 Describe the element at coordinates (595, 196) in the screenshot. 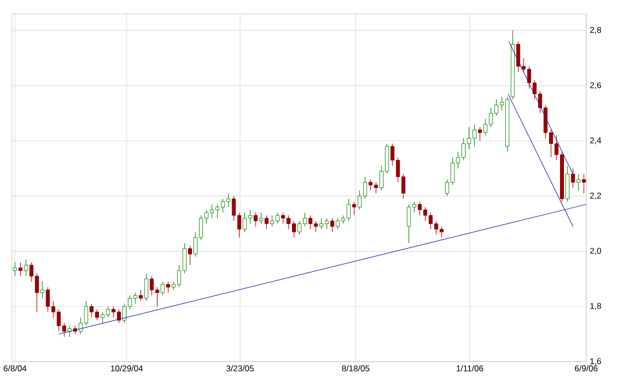

I see `y-tick-label: 2,2` at that location.